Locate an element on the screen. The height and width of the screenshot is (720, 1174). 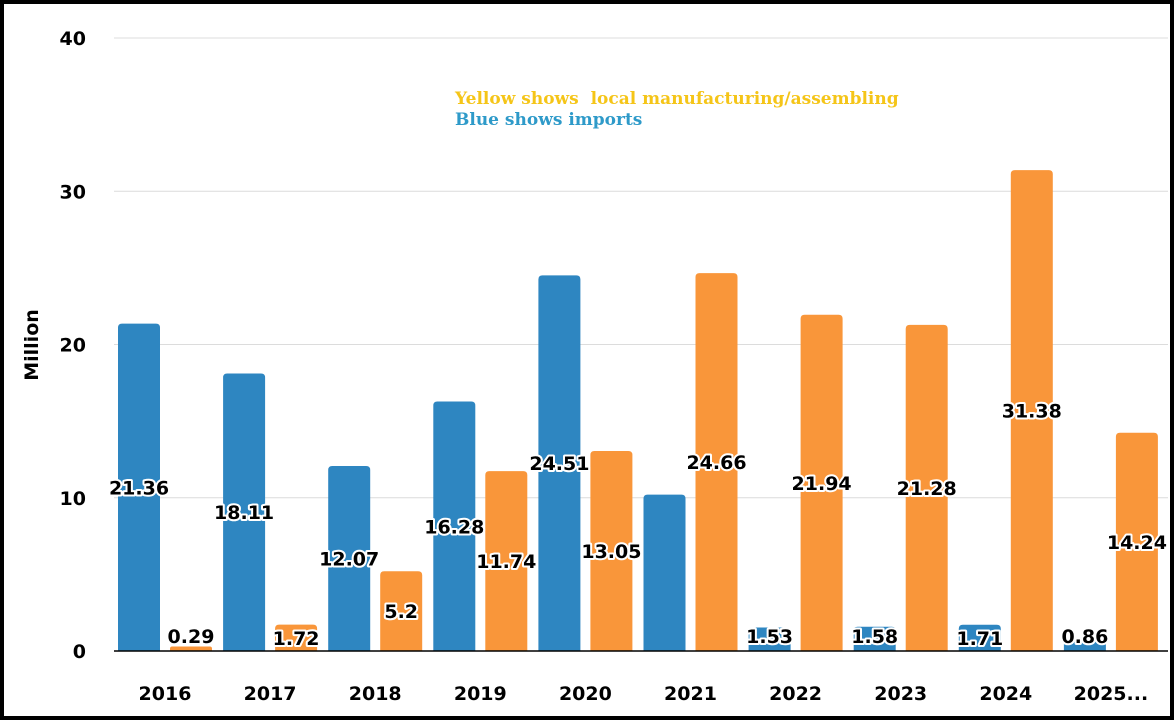
x-tick-label: 2017 is located at coordinates (270, 694).